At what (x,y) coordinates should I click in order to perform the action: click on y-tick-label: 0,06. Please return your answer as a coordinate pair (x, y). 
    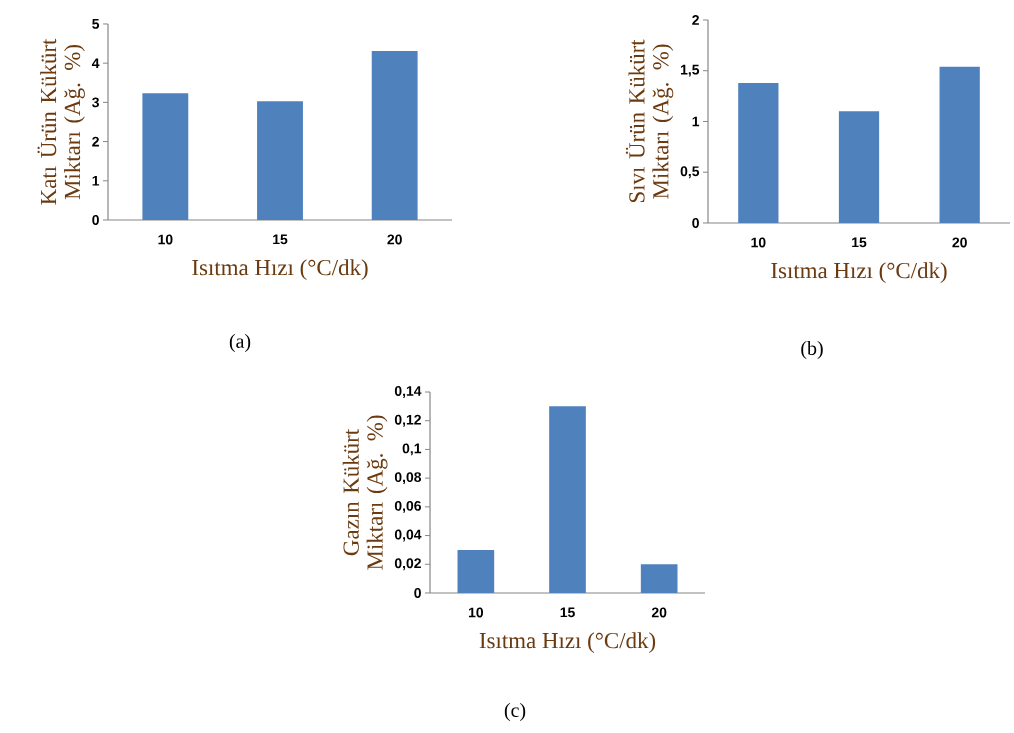
    Looking at the image, I should click on (407, 506).